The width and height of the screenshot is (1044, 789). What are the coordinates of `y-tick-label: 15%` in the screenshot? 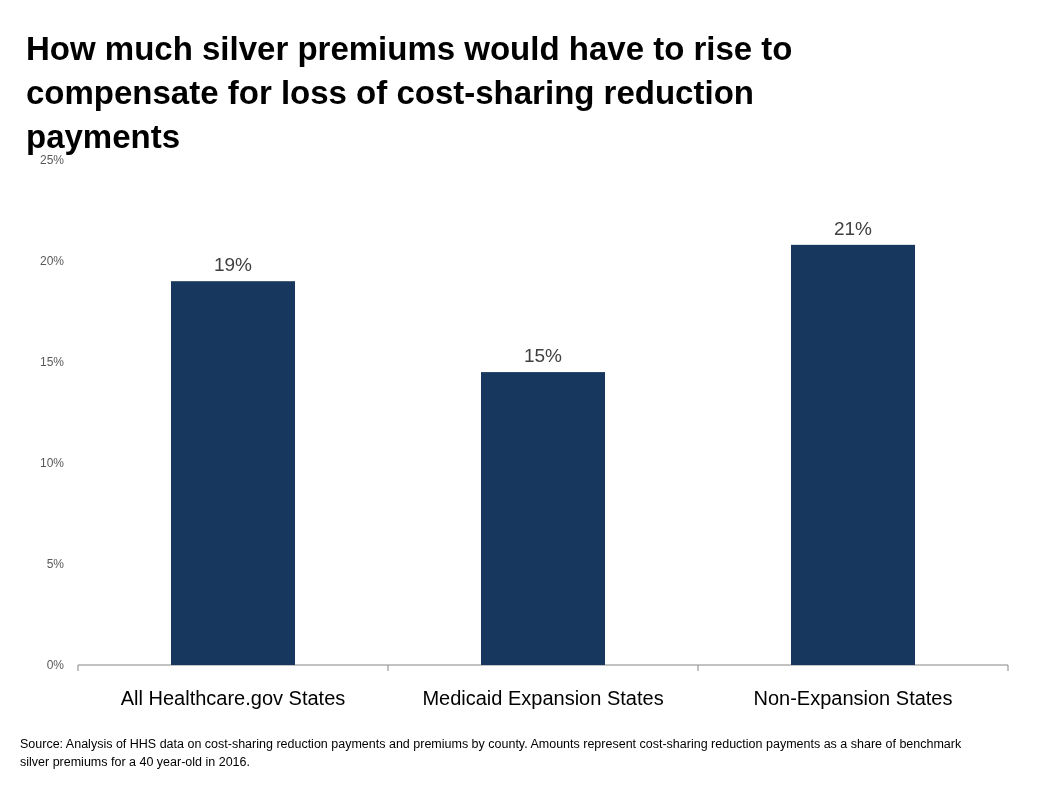 It's located at (52, 362).